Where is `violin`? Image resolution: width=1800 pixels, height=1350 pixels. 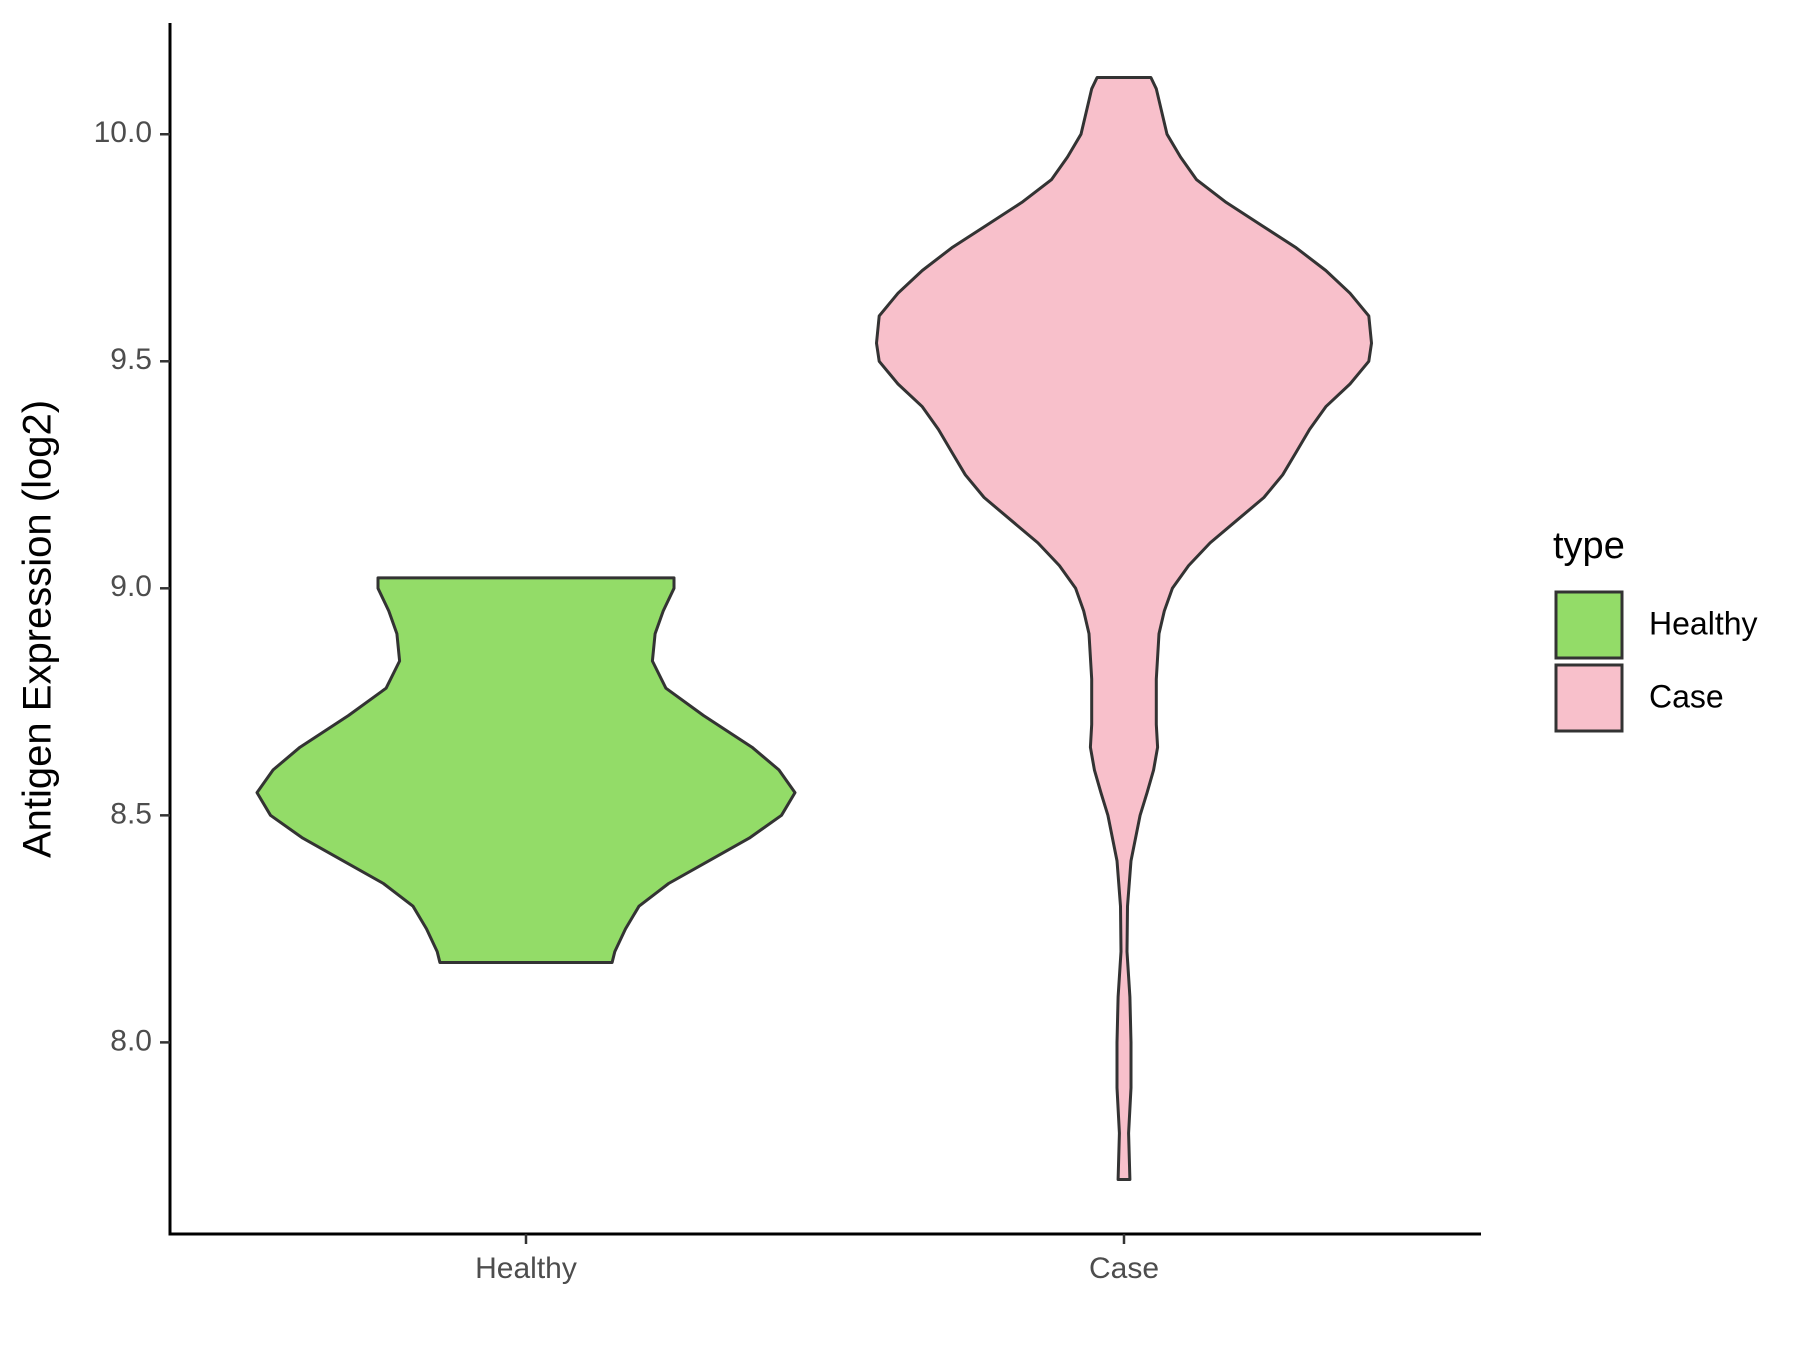 violin is located at coordinates (526, 770).